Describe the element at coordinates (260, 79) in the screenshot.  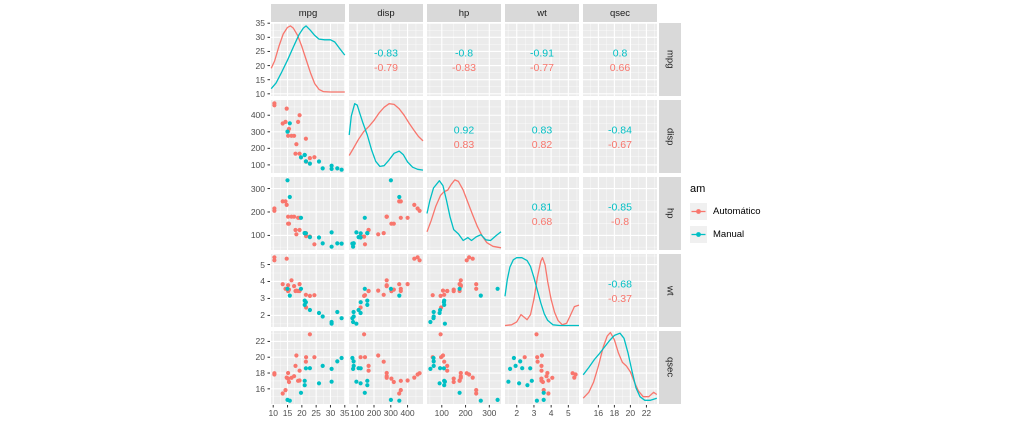
I see `y-tick-label-mpg-15: 15` at that location.